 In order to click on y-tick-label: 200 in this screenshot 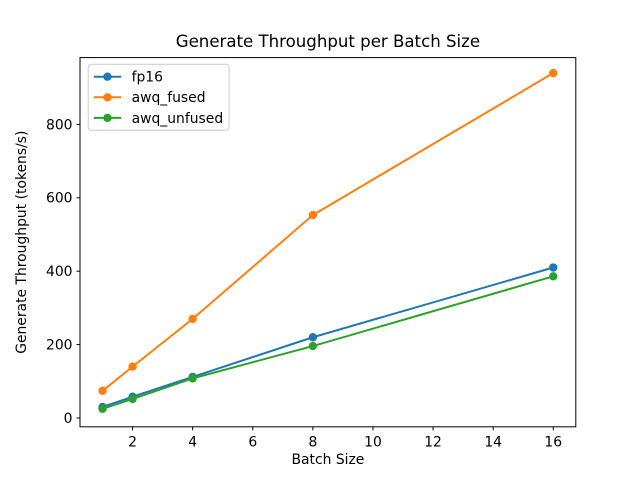, I will do `click(59, 345)`.